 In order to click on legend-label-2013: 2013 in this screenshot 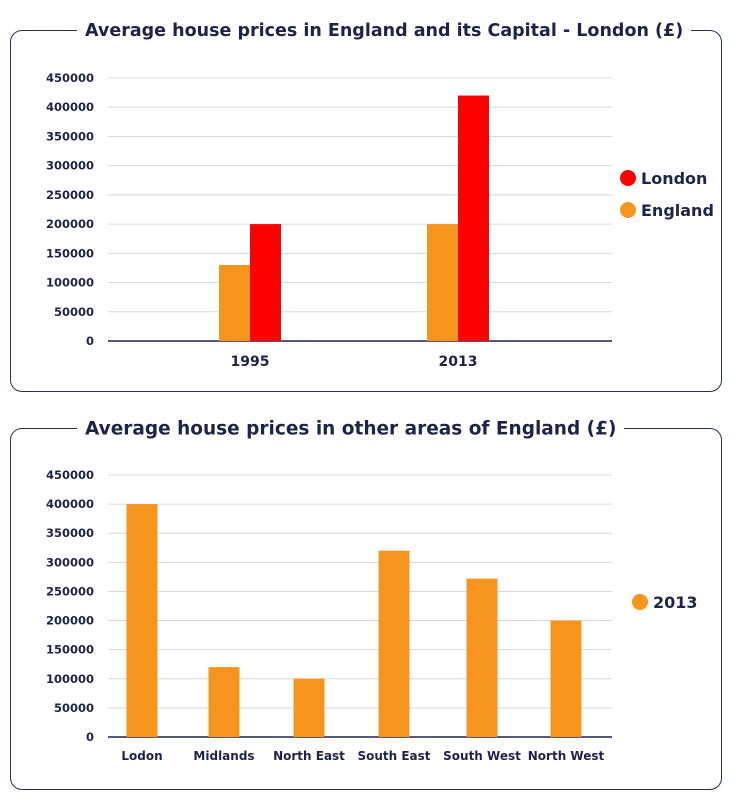, I will do `click(675, 602)`.